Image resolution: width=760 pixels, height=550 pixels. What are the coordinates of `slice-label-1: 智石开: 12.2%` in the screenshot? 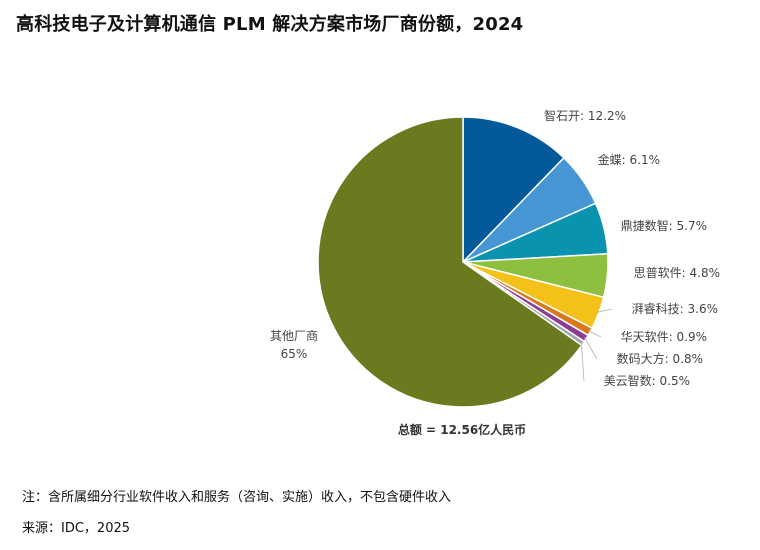 It's located at (585, 115).